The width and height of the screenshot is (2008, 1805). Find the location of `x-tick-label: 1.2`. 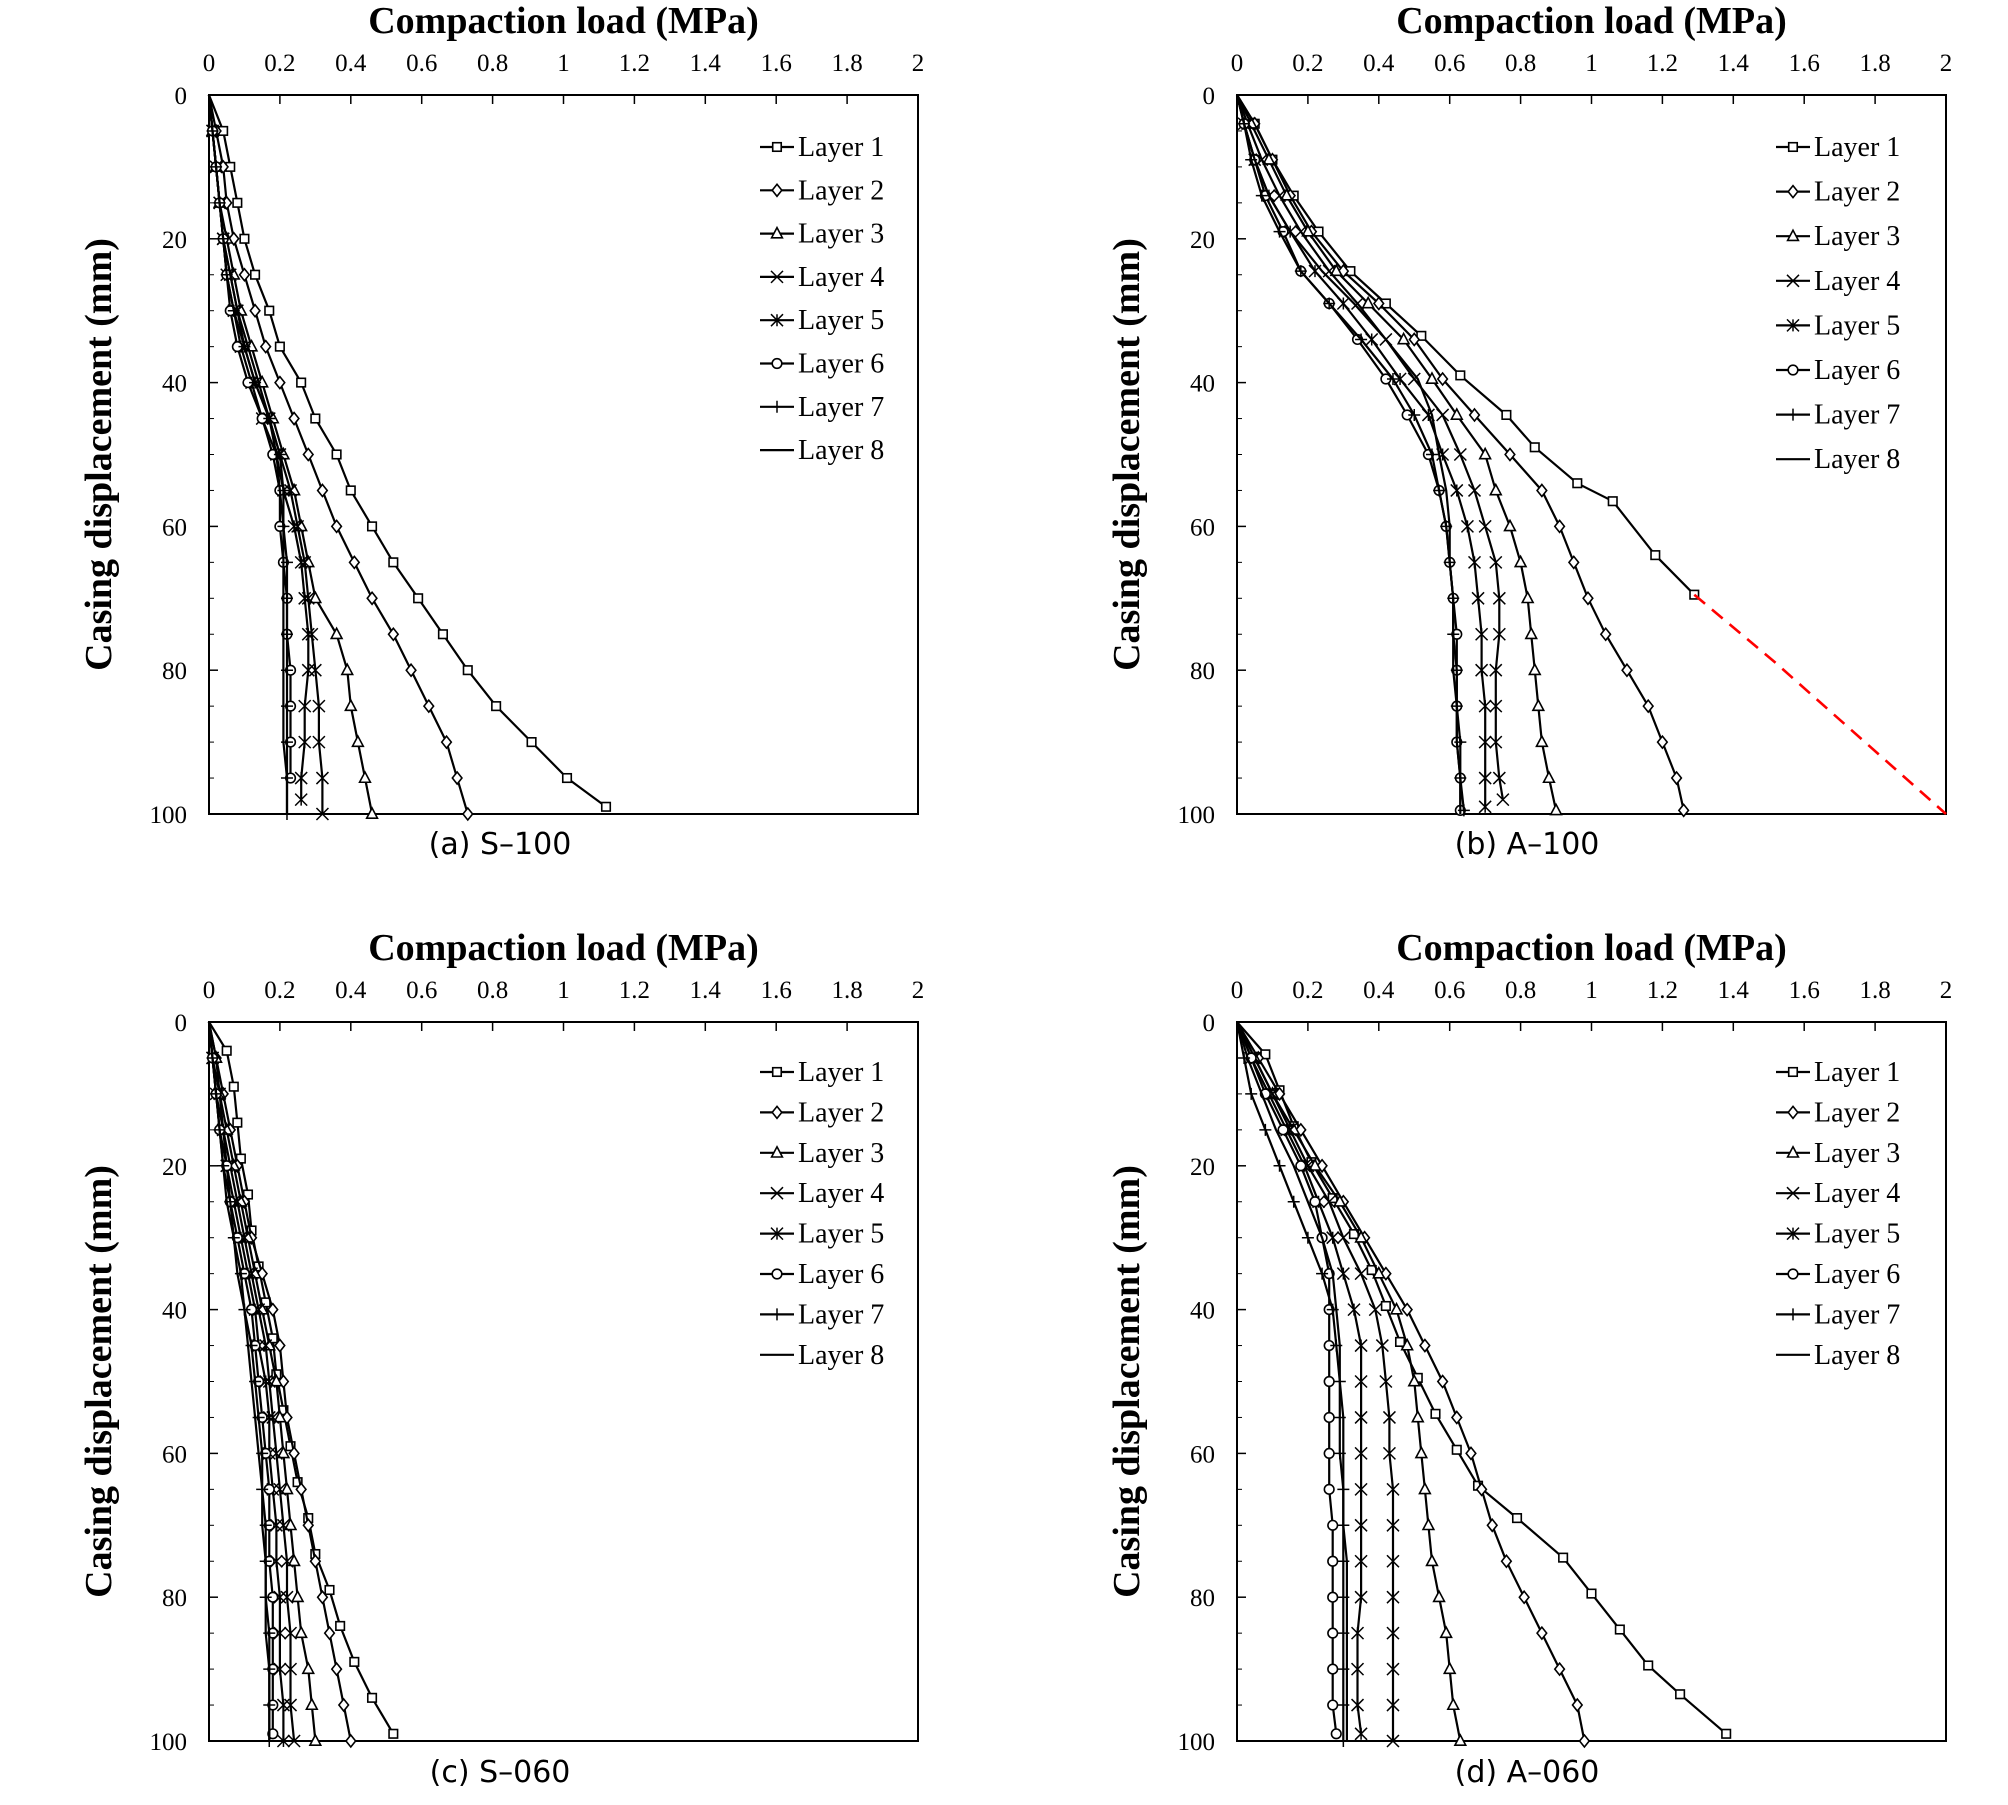

x-tick-label: 1.2 is located at coordinates (1662, 63).